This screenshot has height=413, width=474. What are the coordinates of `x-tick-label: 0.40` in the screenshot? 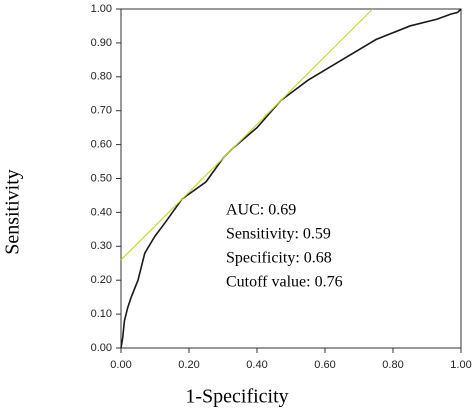 It's located at (256, 365).